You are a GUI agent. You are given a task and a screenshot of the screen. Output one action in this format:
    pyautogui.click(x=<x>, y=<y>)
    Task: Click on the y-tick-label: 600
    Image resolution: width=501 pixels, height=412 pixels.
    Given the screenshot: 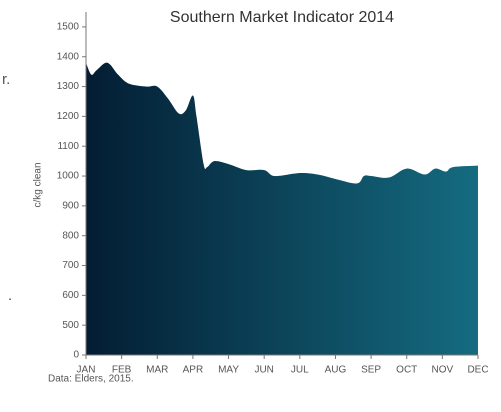 What is the action you would take?
    pyautogui.click(x=70, y=295)
    